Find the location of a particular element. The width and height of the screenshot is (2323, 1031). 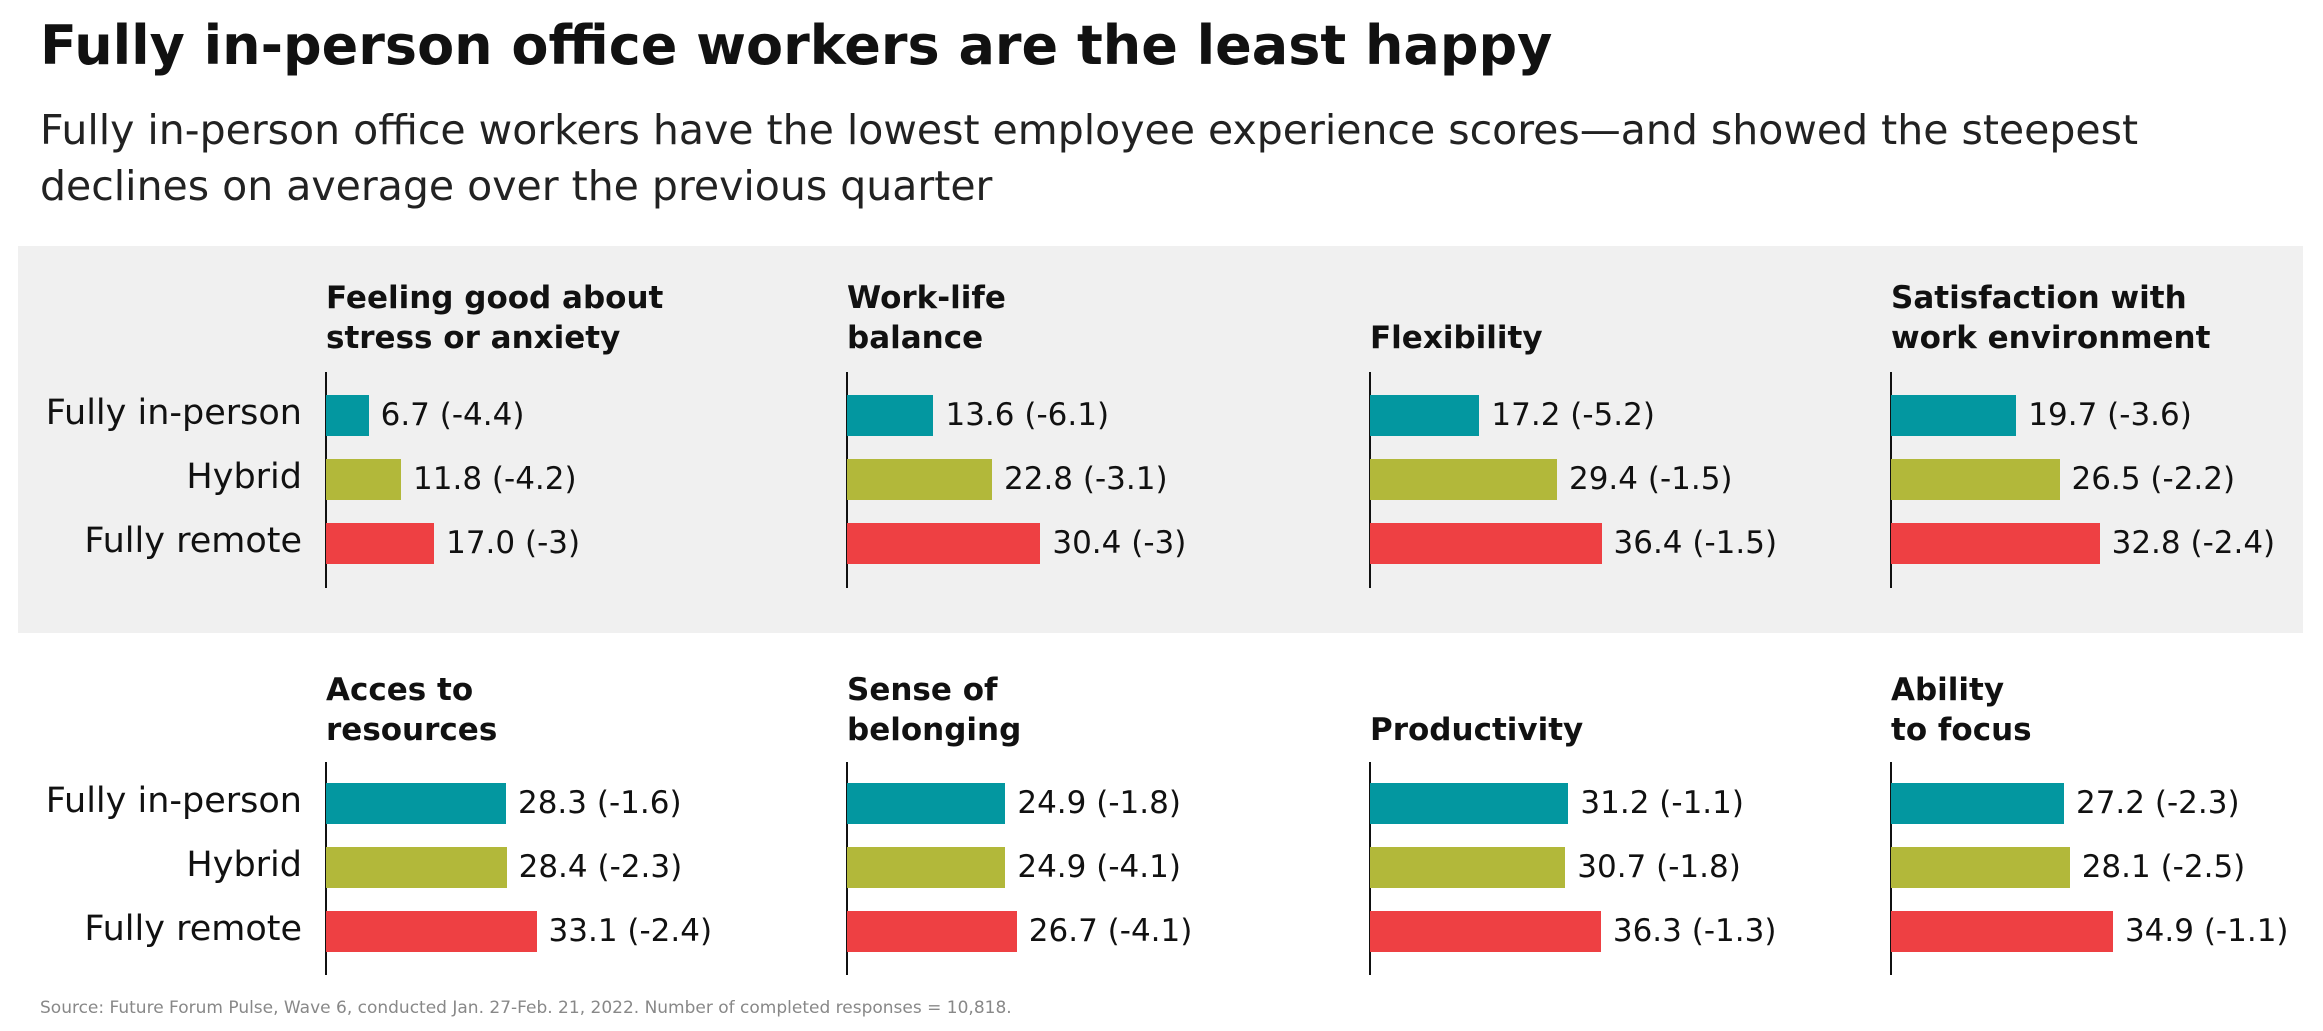

chart-title: Sense of belonging is located at coordinates (934, 710).